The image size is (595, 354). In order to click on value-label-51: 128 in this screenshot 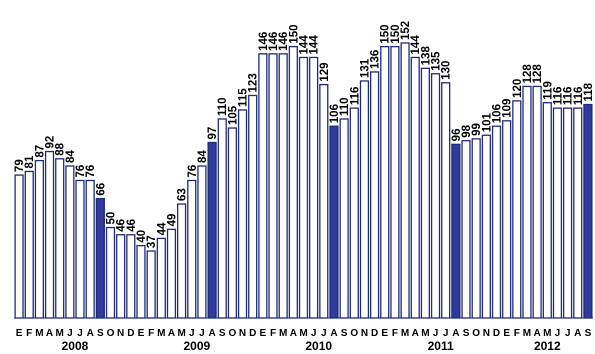, I will do `click(538, 74)`.